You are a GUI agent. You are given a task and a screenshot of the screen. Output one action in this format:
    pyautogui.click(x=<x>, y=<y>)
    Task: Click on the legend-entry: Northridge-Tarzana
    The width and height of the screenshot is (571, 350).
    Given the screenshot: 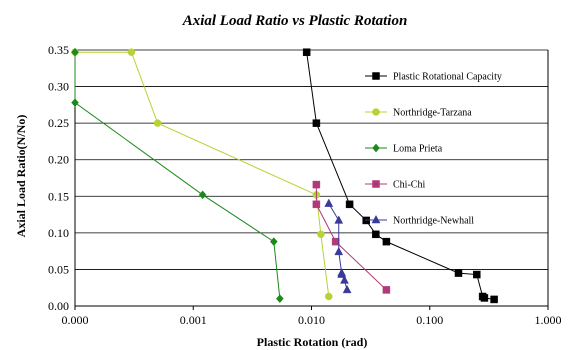 What is the action you would take?
    pyautogui.click(x=418, y=113)
    